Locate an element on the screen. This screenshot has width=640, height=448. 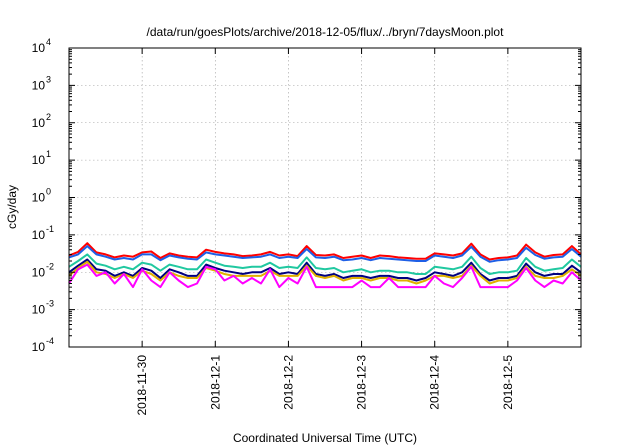
y-tick-exponent: -2 is located at coordinates (50, 266).